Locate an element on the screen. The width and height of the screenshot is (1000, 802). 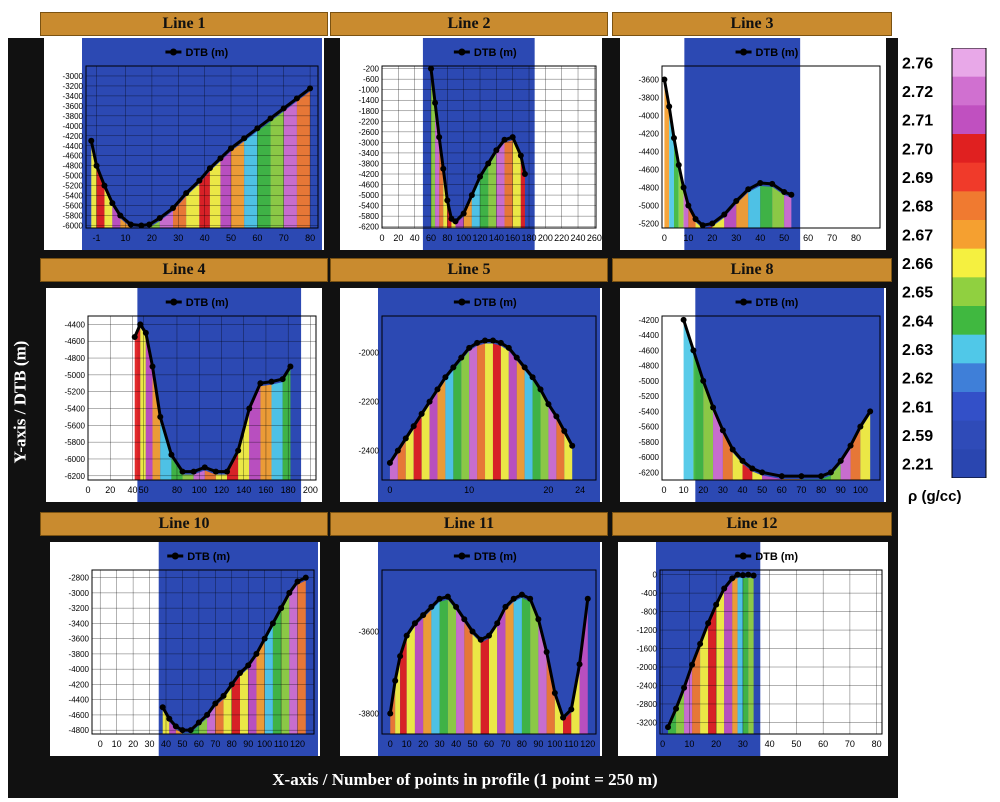
y-tick-label: -3200 is located at coordinates (647, 722).